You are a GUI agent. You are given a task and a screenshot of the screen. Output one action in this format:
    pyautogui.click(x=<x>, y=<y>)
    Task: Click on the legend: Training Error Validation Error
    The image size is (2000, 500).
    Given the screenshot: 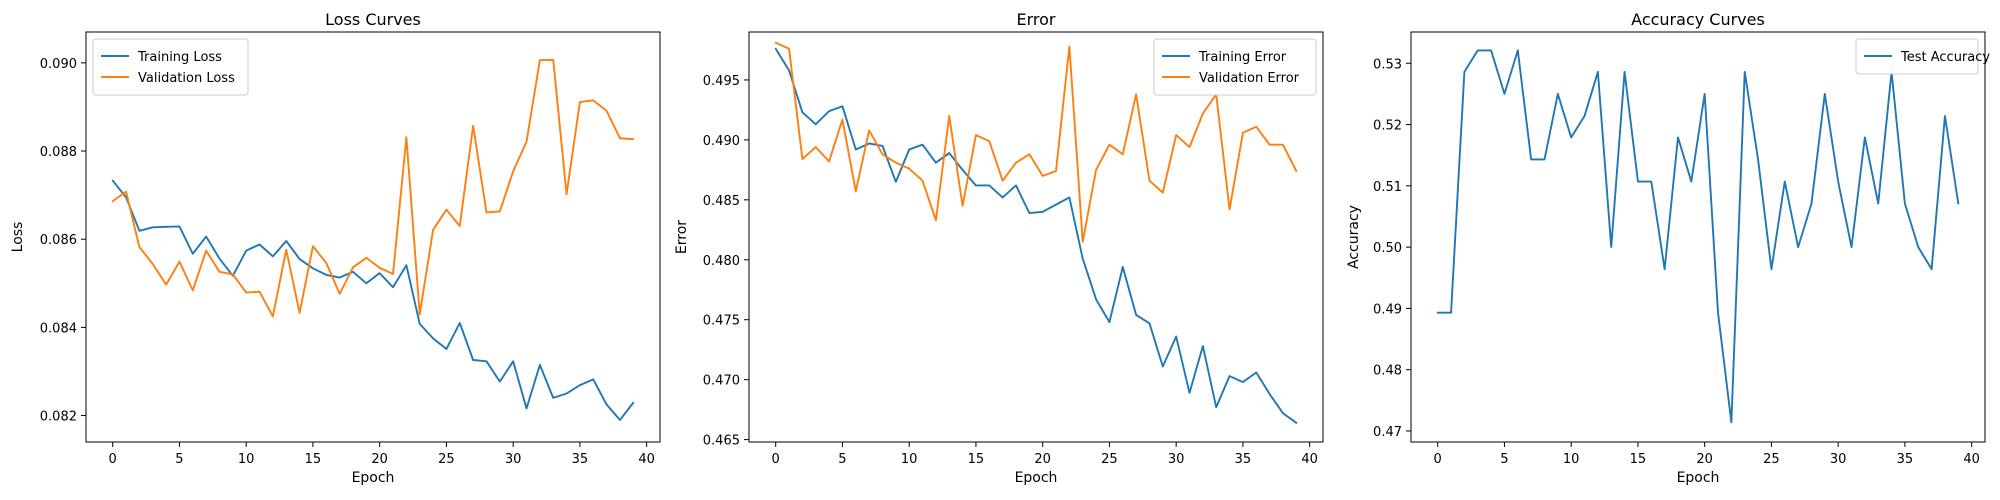 What is the action you would take?
    pyautogui.click(x=1235, y=67)
    